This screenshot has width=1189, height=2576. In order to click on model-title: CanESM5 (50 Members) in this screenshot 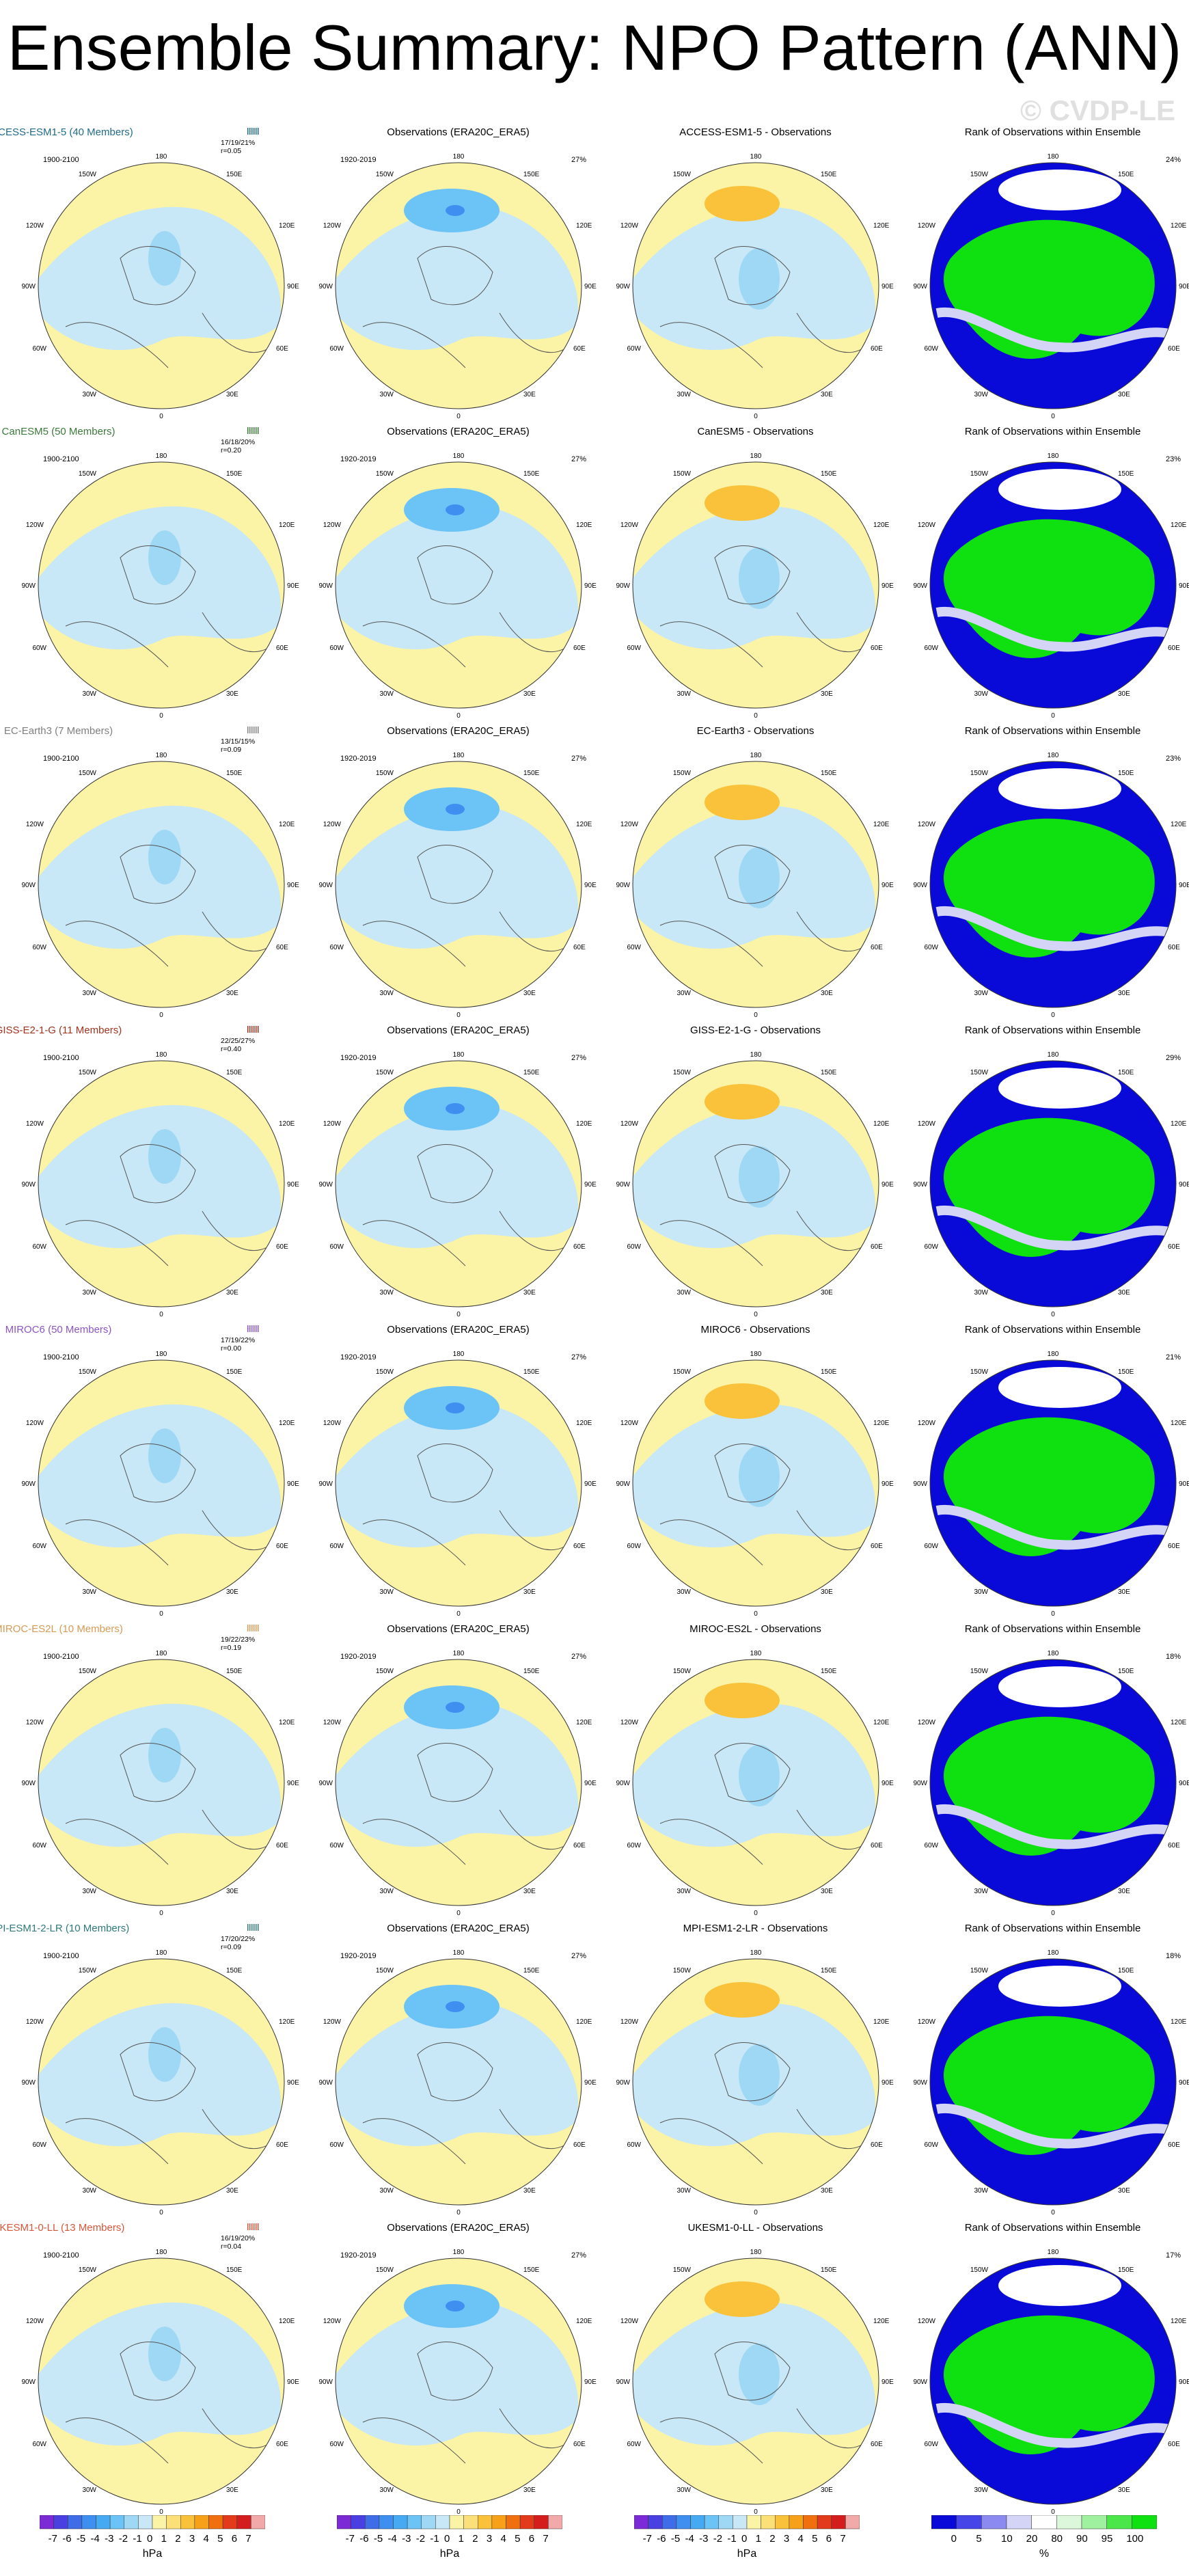, I will do `click(58, 432)`.